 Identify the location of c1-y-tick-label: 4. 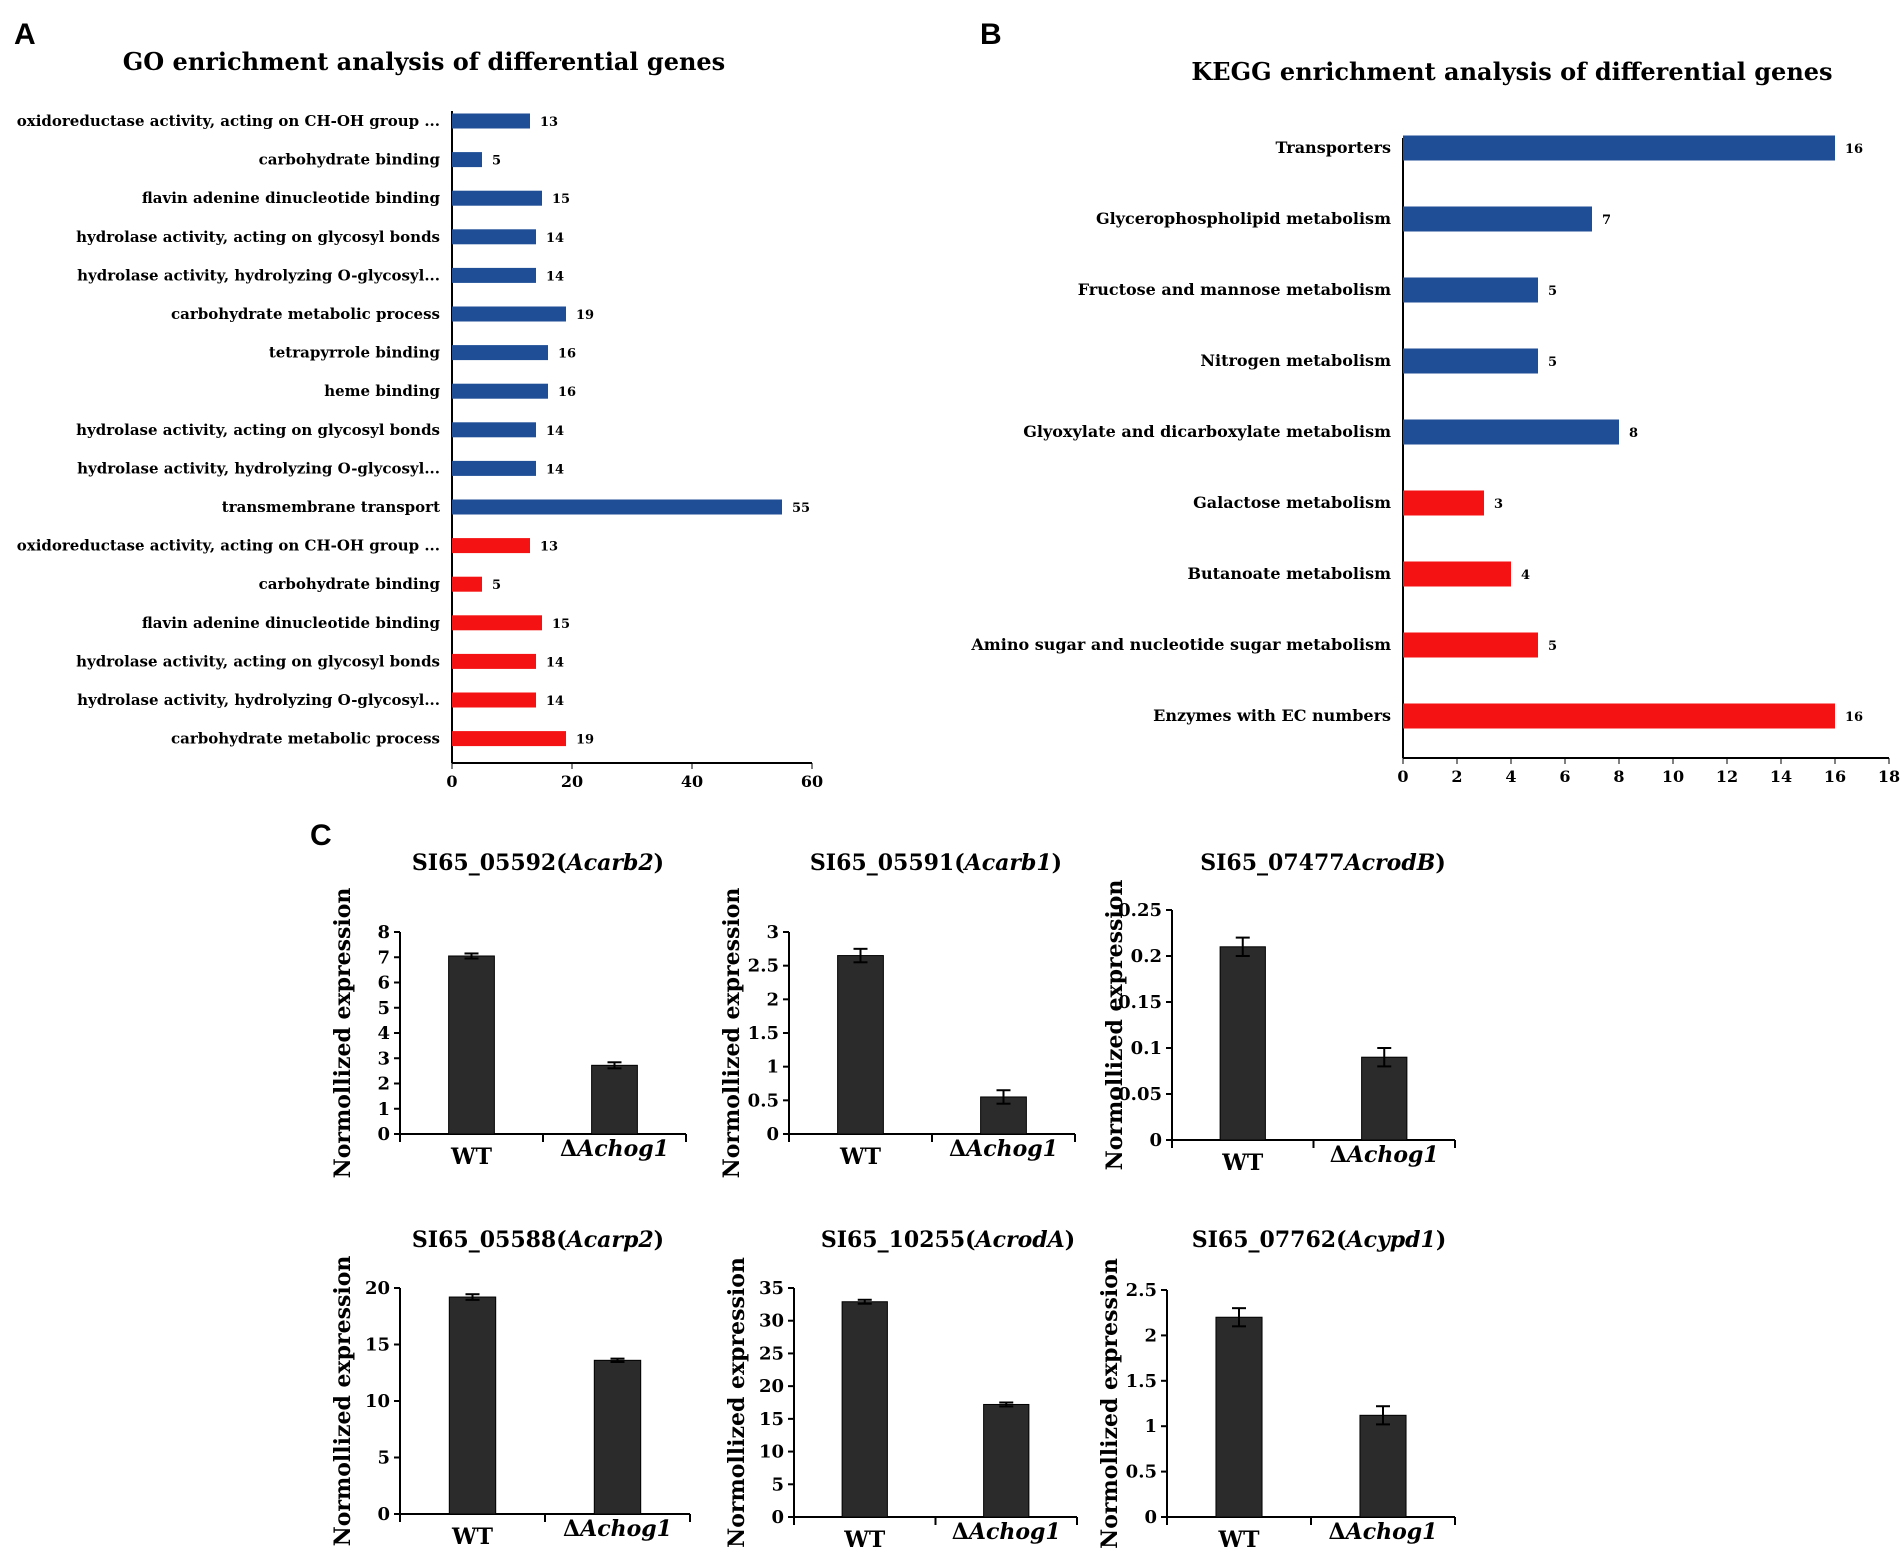
(383, 1033).